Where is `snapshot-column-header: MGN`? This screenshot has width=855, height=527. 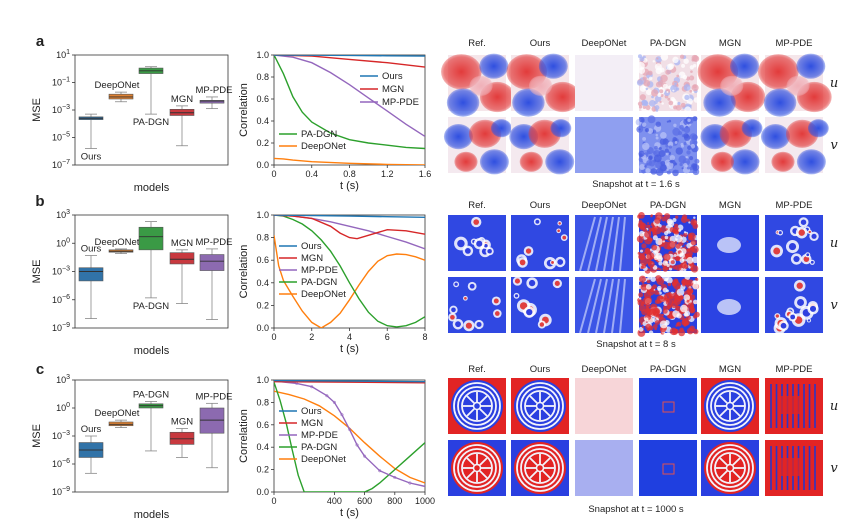
snapshot-column-header: MGN is located at coordinates (730, 369).